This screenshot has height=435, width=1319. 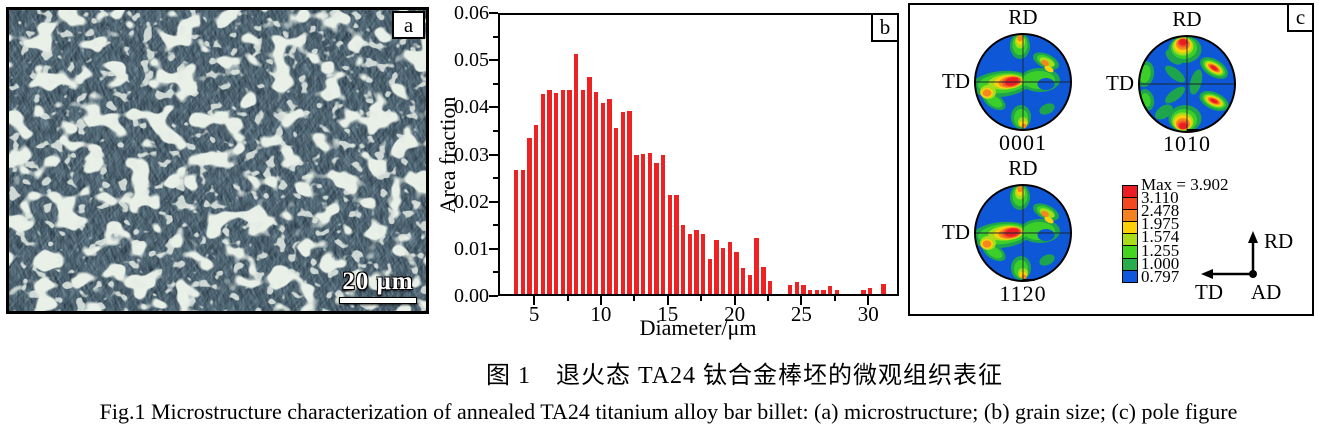 I want to click on caption-chinese: 图 1 退火态 TA24 钛合金棒坯的微观组织表征, so click(x=744, y=376).